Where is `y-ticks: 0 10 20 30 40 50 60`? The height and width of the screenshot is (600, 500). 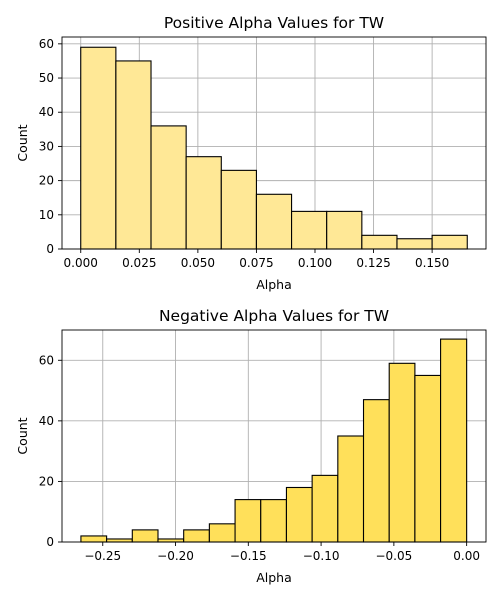 y-ticks: 0 10 20 30 40 50 60 is located at coordinates (50, 146).